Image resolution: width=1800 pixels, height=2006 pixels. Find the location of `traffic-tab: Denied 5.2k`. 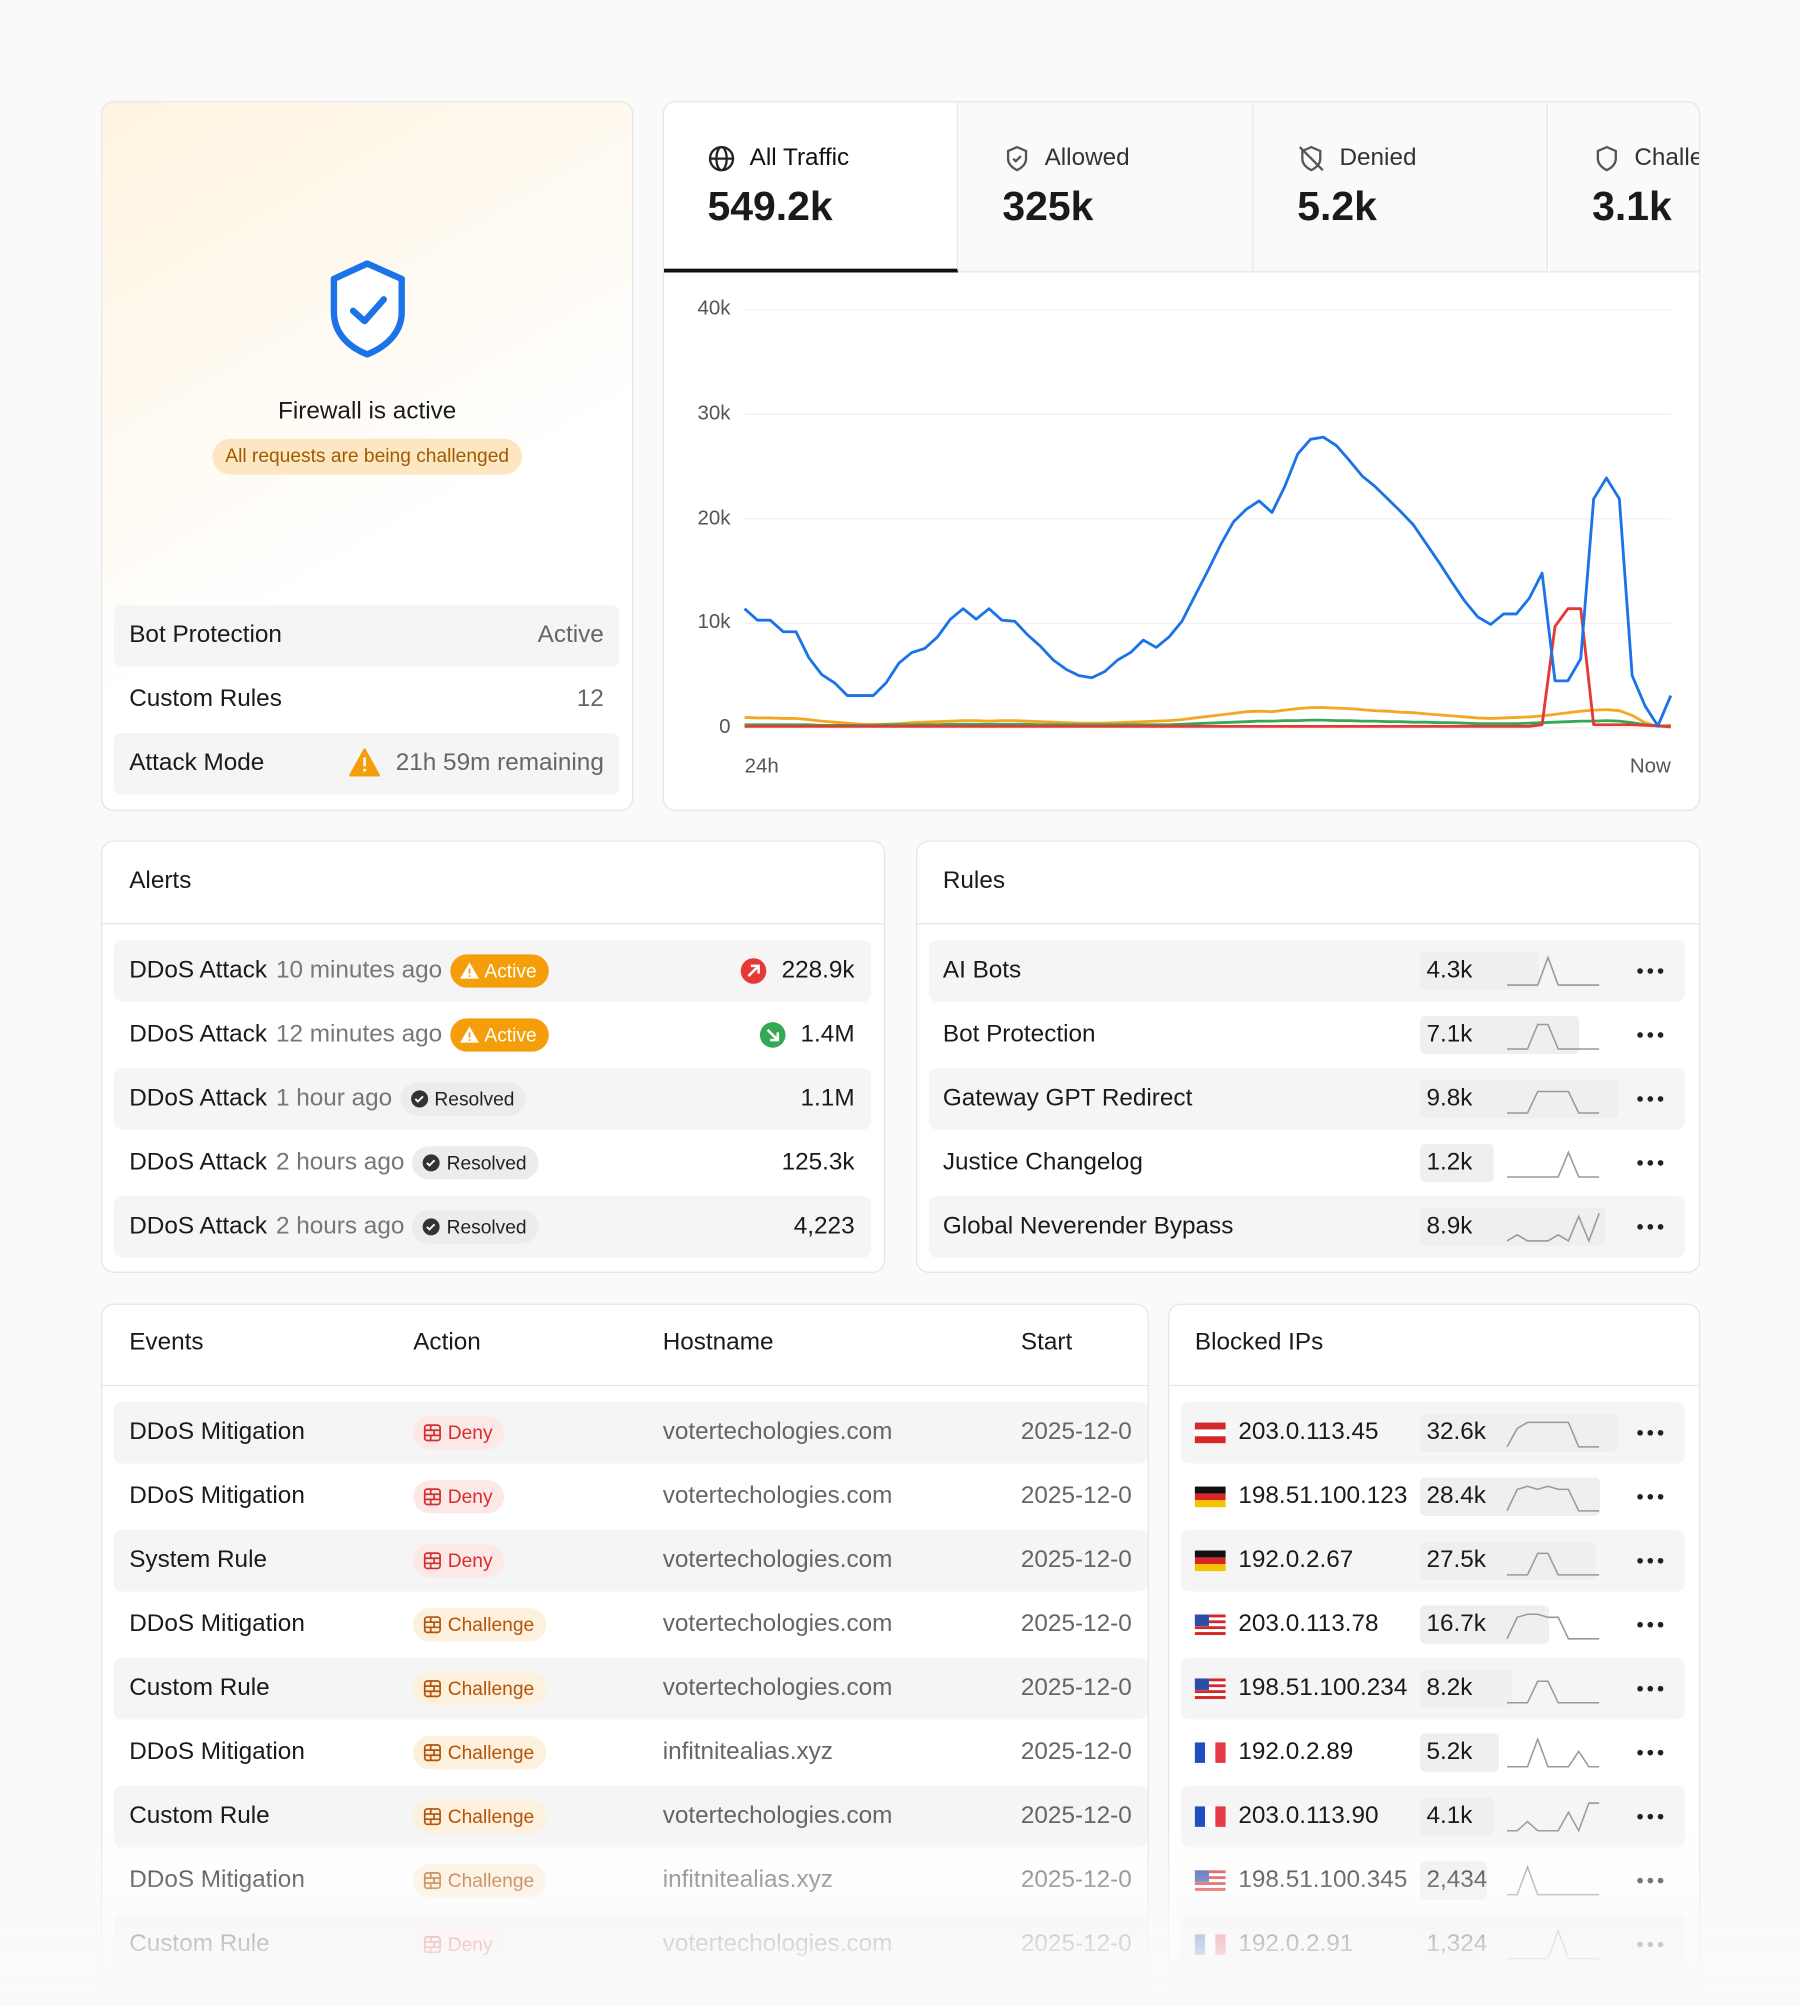

traffic-tab: Denied 5.2k is located at coordinates (1400, 187).